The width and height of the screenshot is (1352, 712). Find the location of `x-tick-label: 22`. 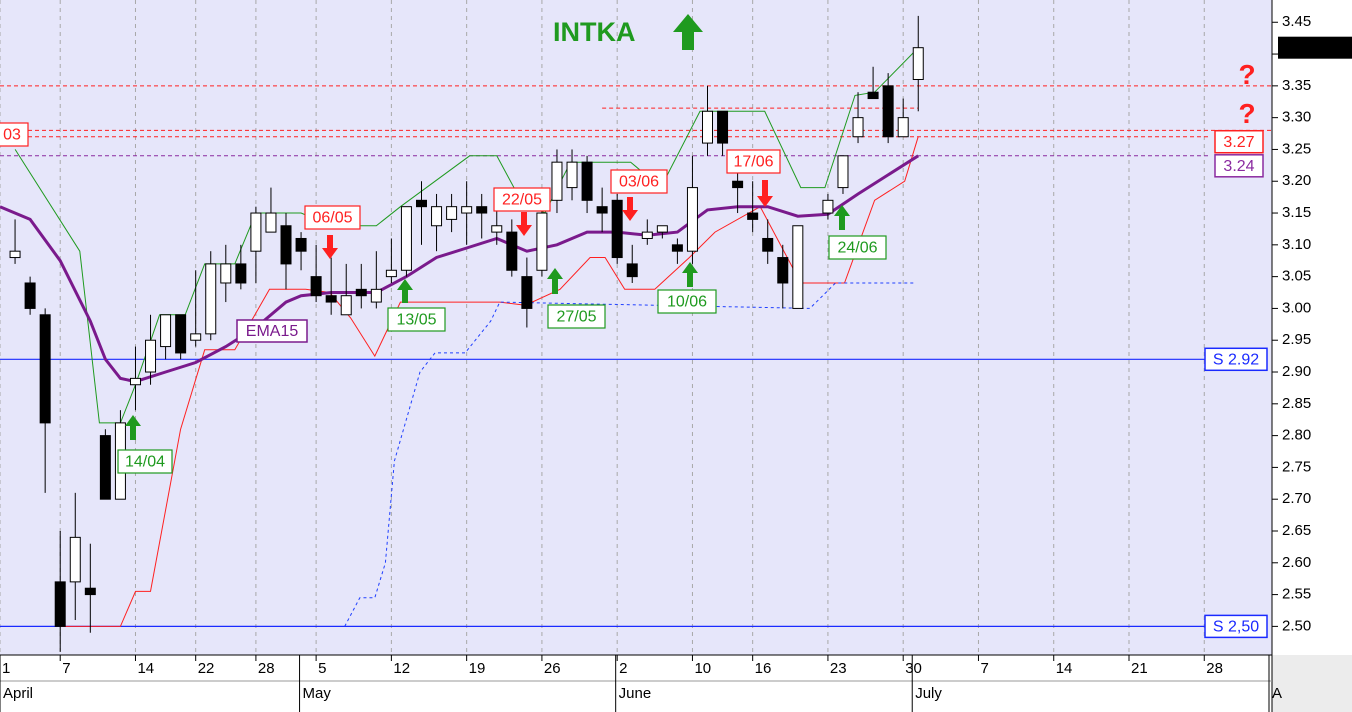

x-tick-label: 22 is located at coordinates (206, 668).